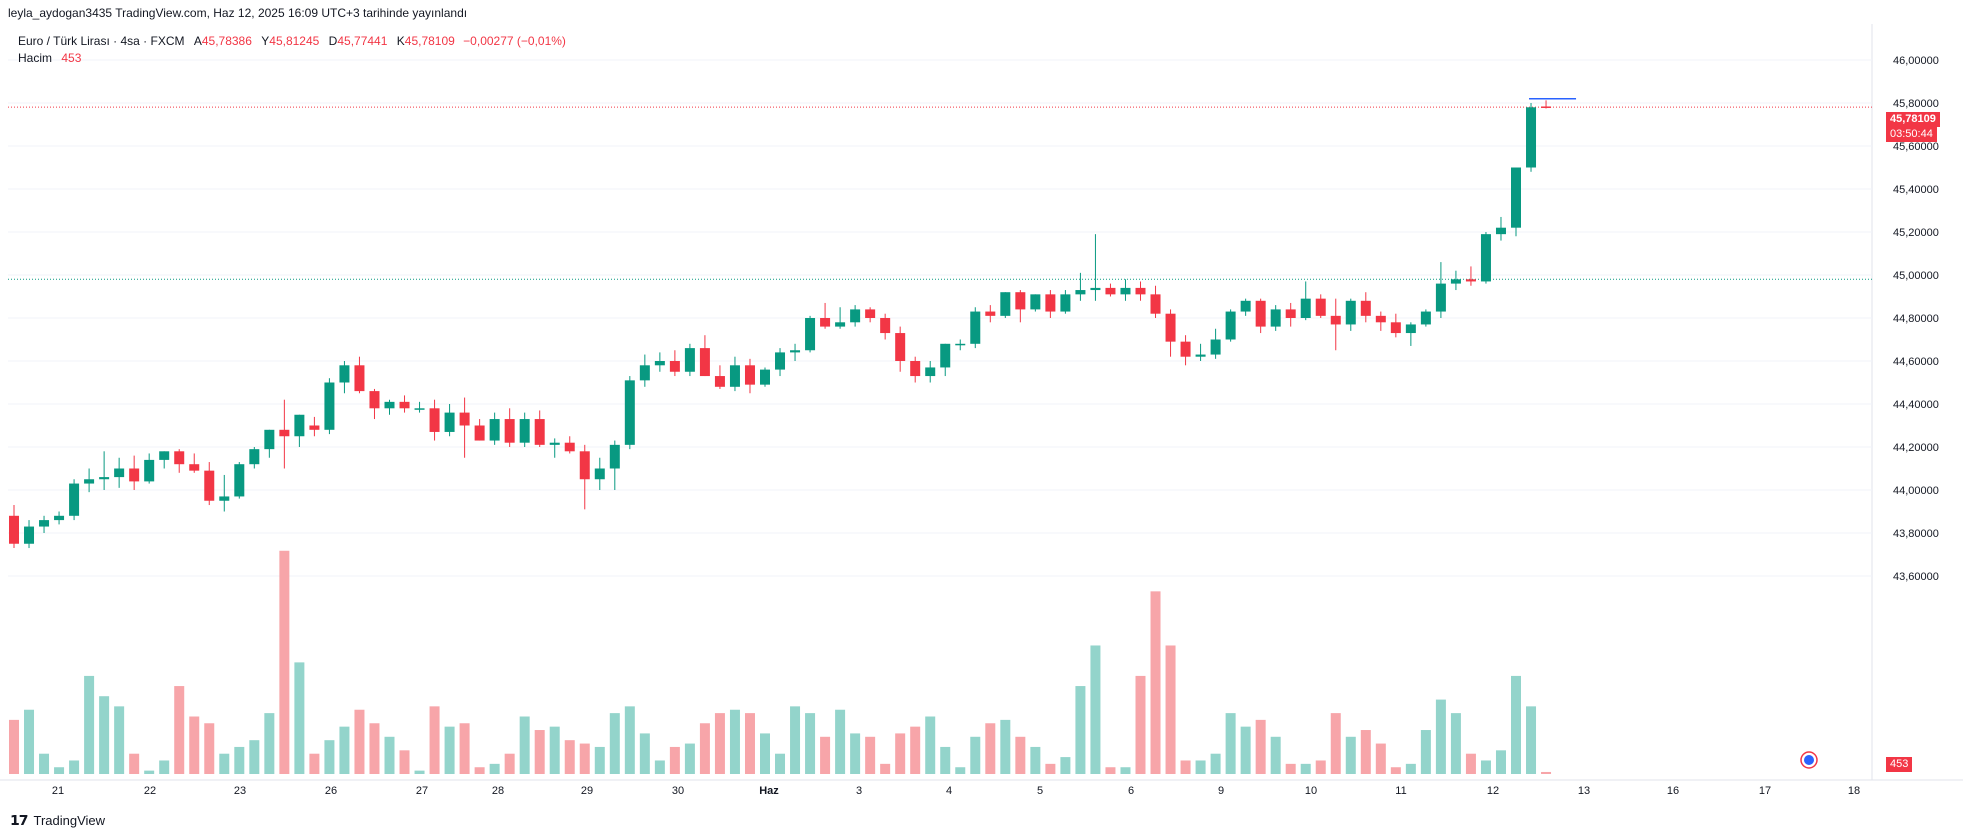 This screenshot has width=1963, height=836. I want to click on branding: 𝟭𝟳 TradingView, so click(57, 820).